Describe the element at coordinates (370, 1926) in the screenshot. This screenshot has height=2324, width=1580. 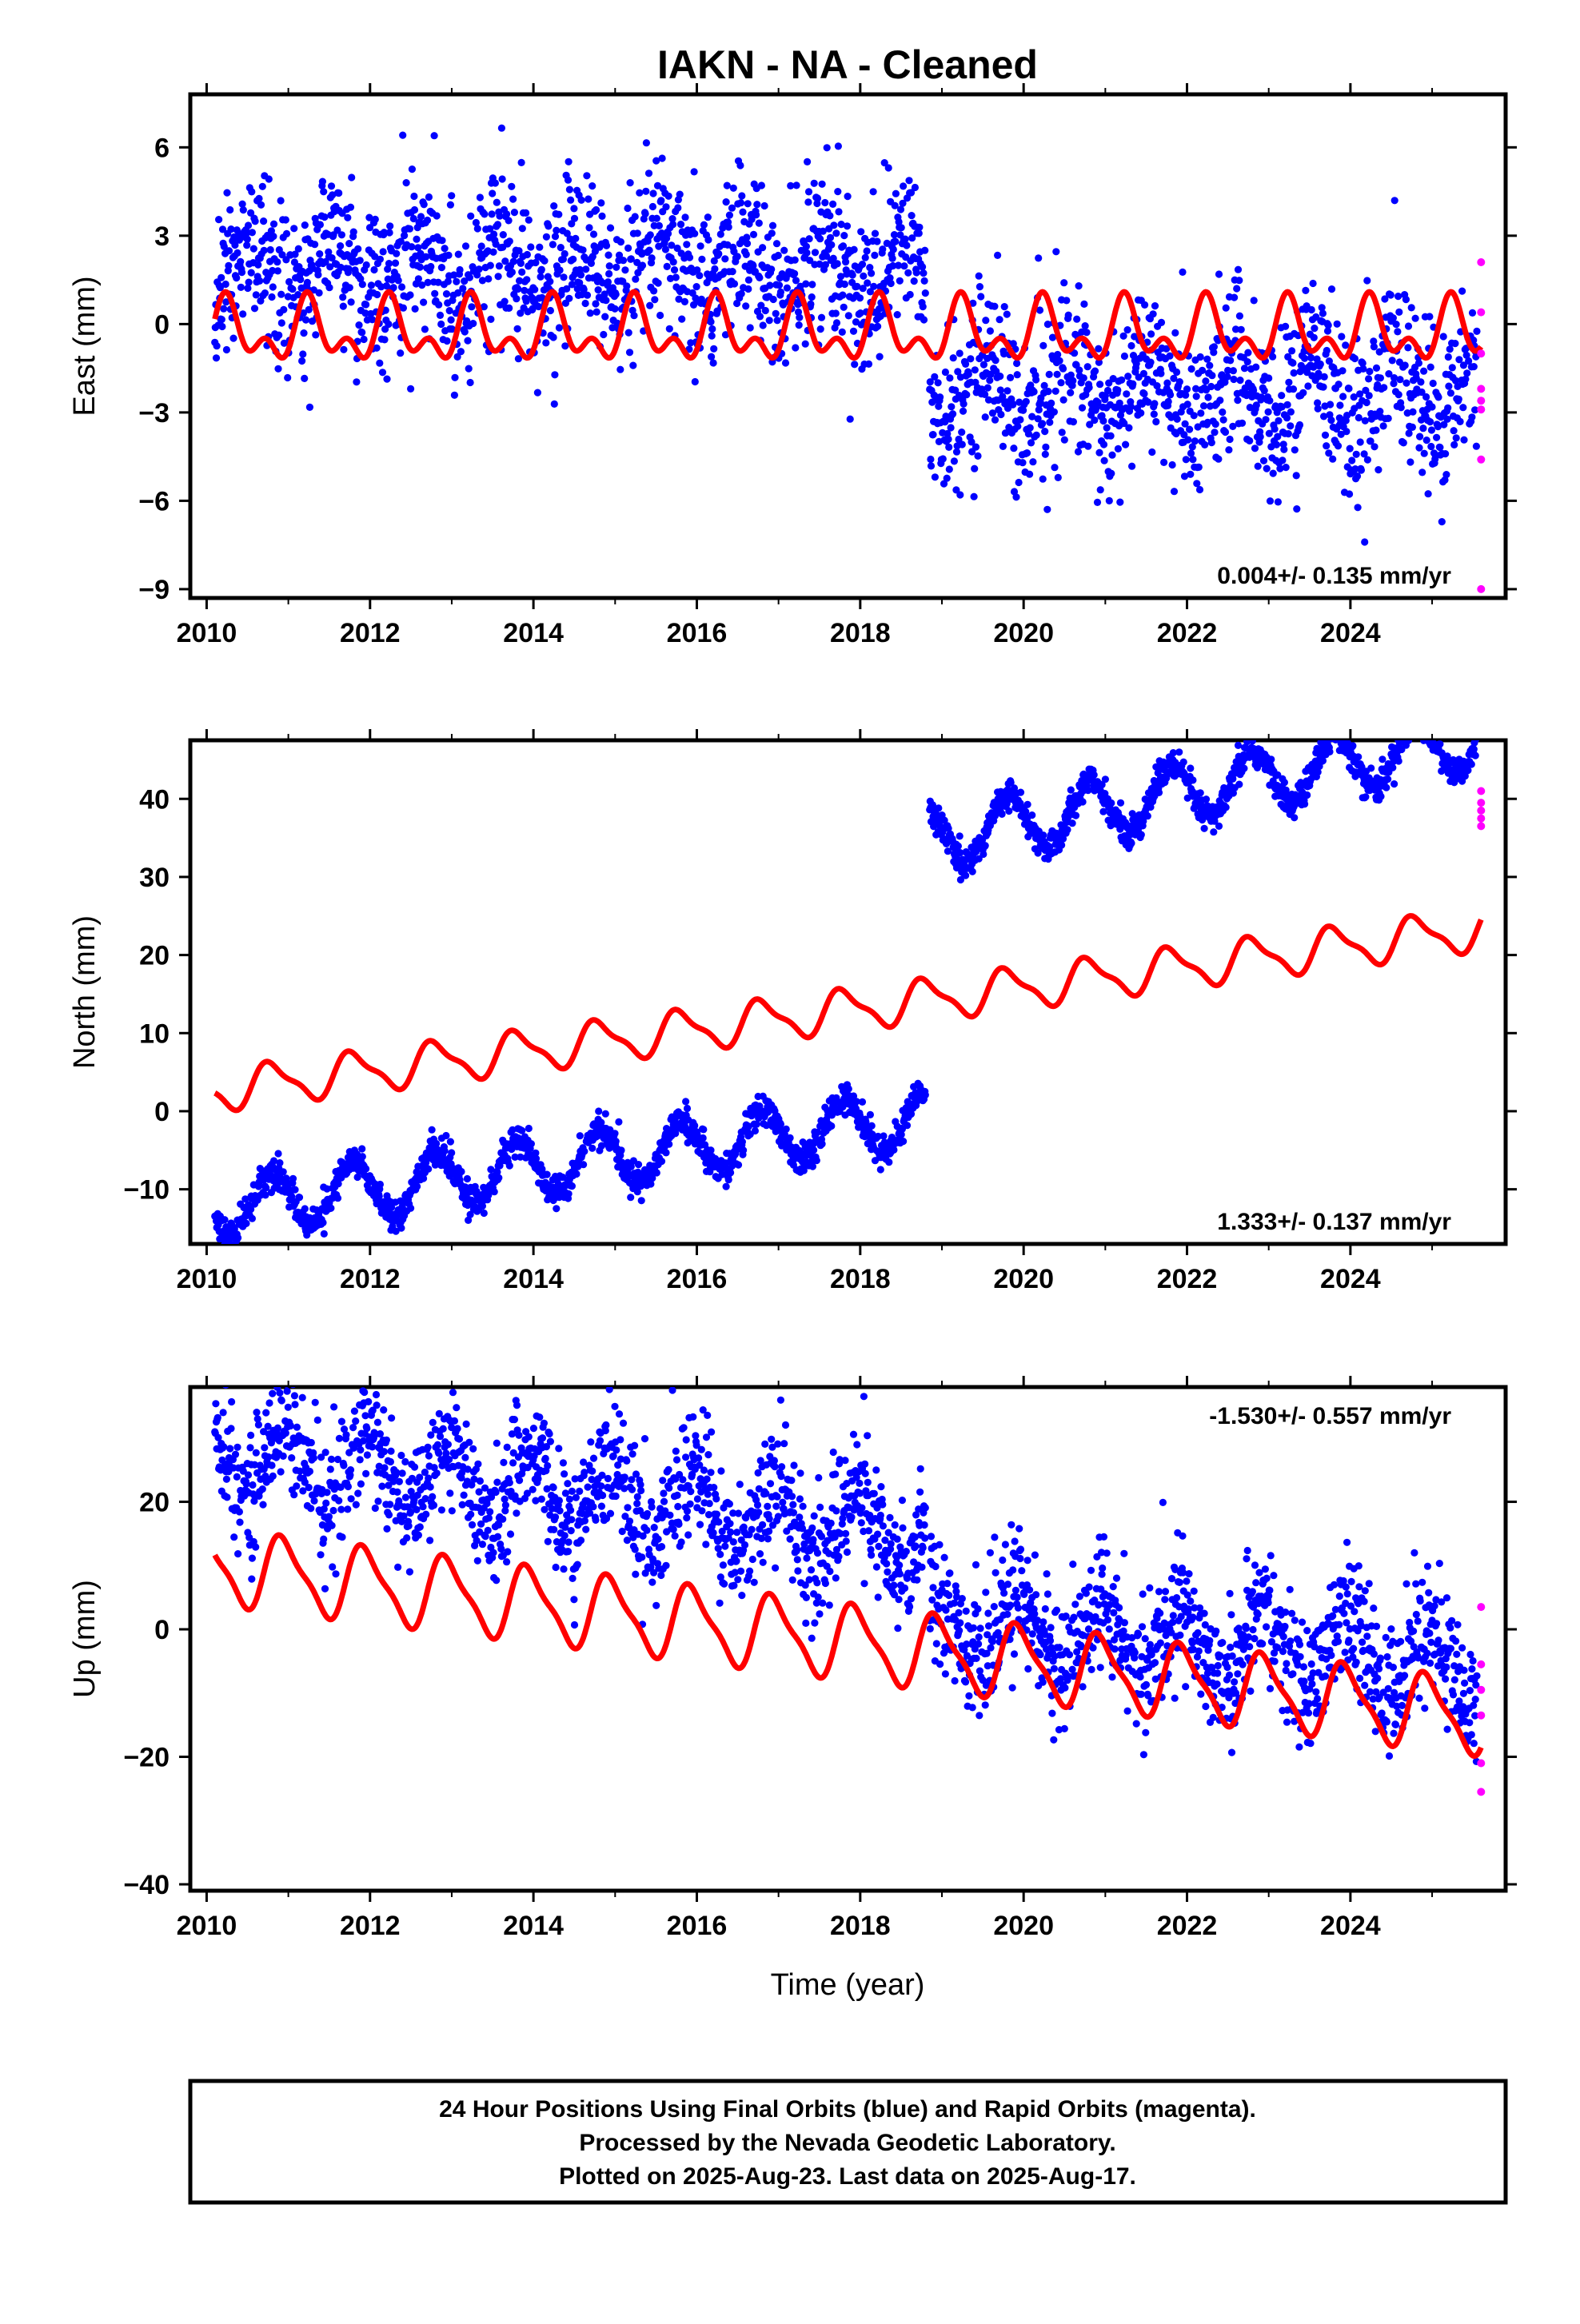
I see `up-x-tick-label: 2012` at that location.